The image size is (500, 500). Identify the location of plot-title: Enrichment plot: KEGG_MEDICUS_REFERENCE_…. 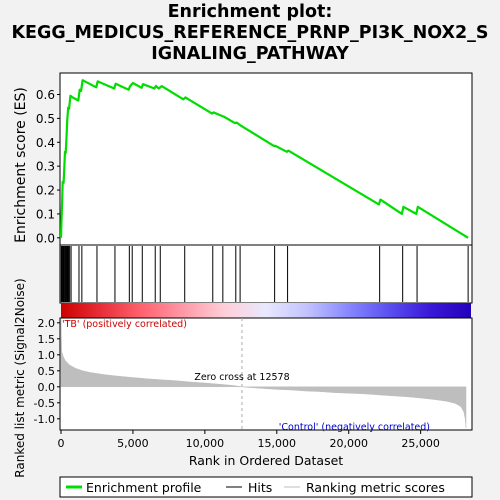
(250, 33).